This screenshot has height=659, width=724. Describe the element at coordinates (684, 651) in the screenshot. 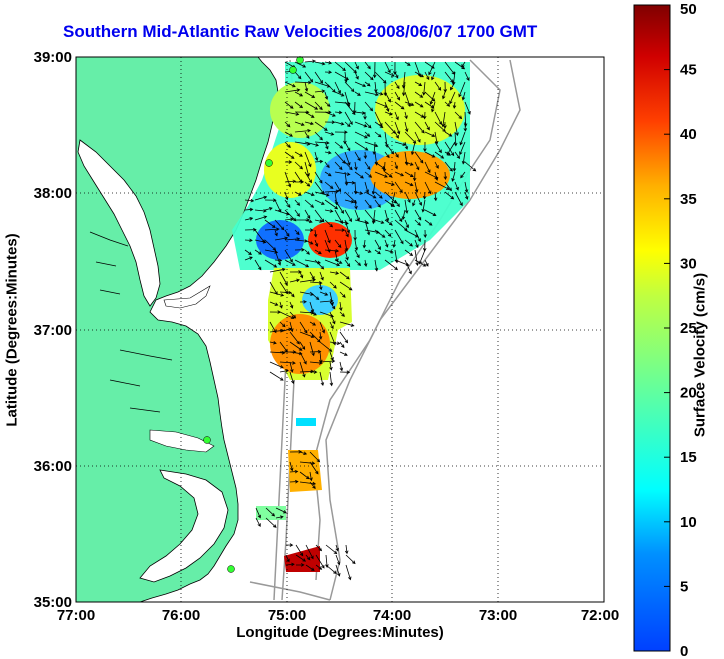

I see `colorbar-tick-label: 0` at that location.